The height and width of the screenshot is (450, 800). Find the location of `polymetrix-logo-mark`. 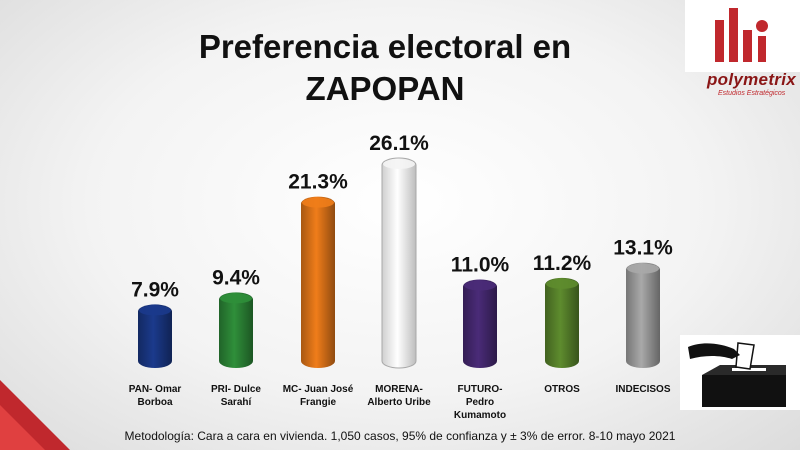

polymetrix-logo-mark is located at coordinates (742, 36).